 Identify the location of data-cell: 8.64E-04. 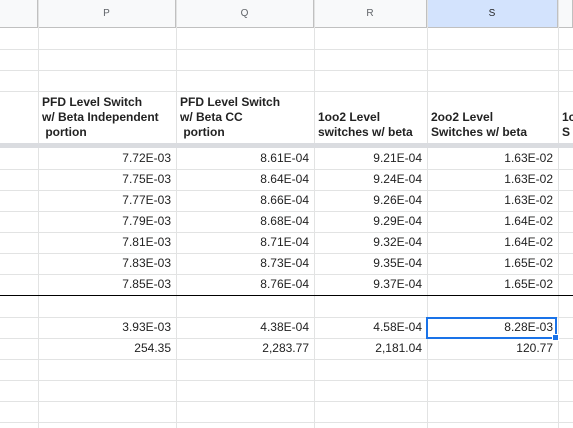
(284, 179).